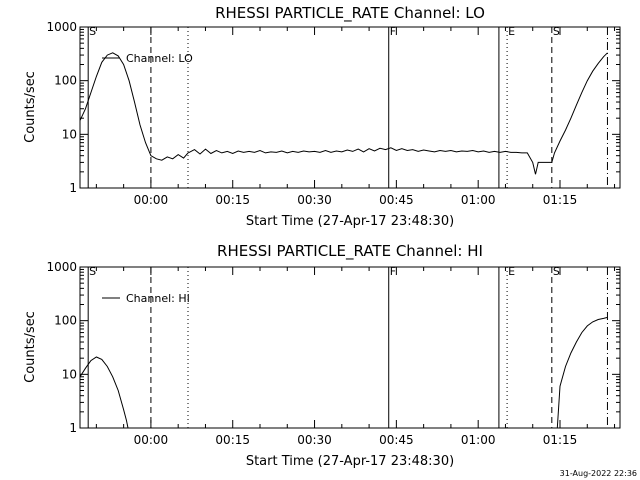  What do you see at coordinates (350, 251) in the screenshot?
I see `chart-title: RHESSI PARTICLE_RATE Channel: HI` at bounding box center [350, 251].